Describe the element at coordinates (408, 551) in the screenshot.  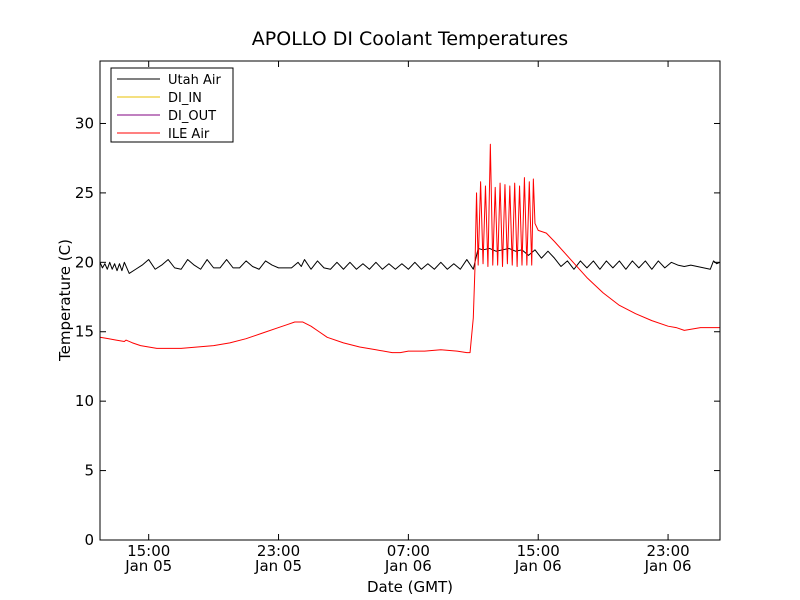
I see `x-tick-time-label: 07:00` at that location.